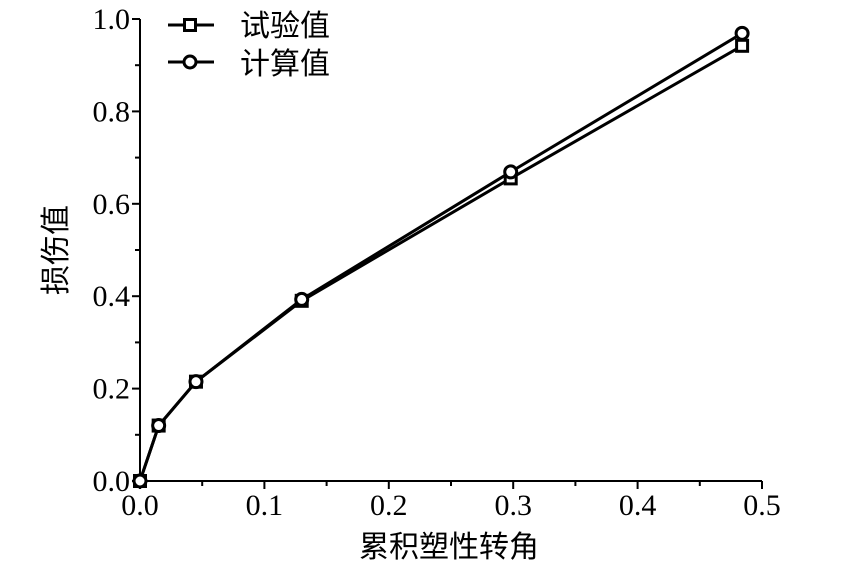 The image size is (858, 572). Describe the element at coordinates (265, 505) in the screenshot. I see `x-tick-label: 0.1` at that location.